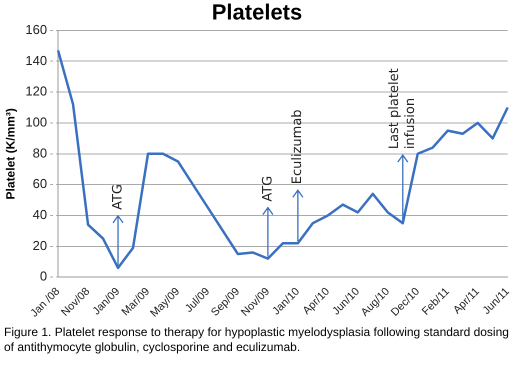  I want to click on y-tick-label: 120, so click(36, 91).